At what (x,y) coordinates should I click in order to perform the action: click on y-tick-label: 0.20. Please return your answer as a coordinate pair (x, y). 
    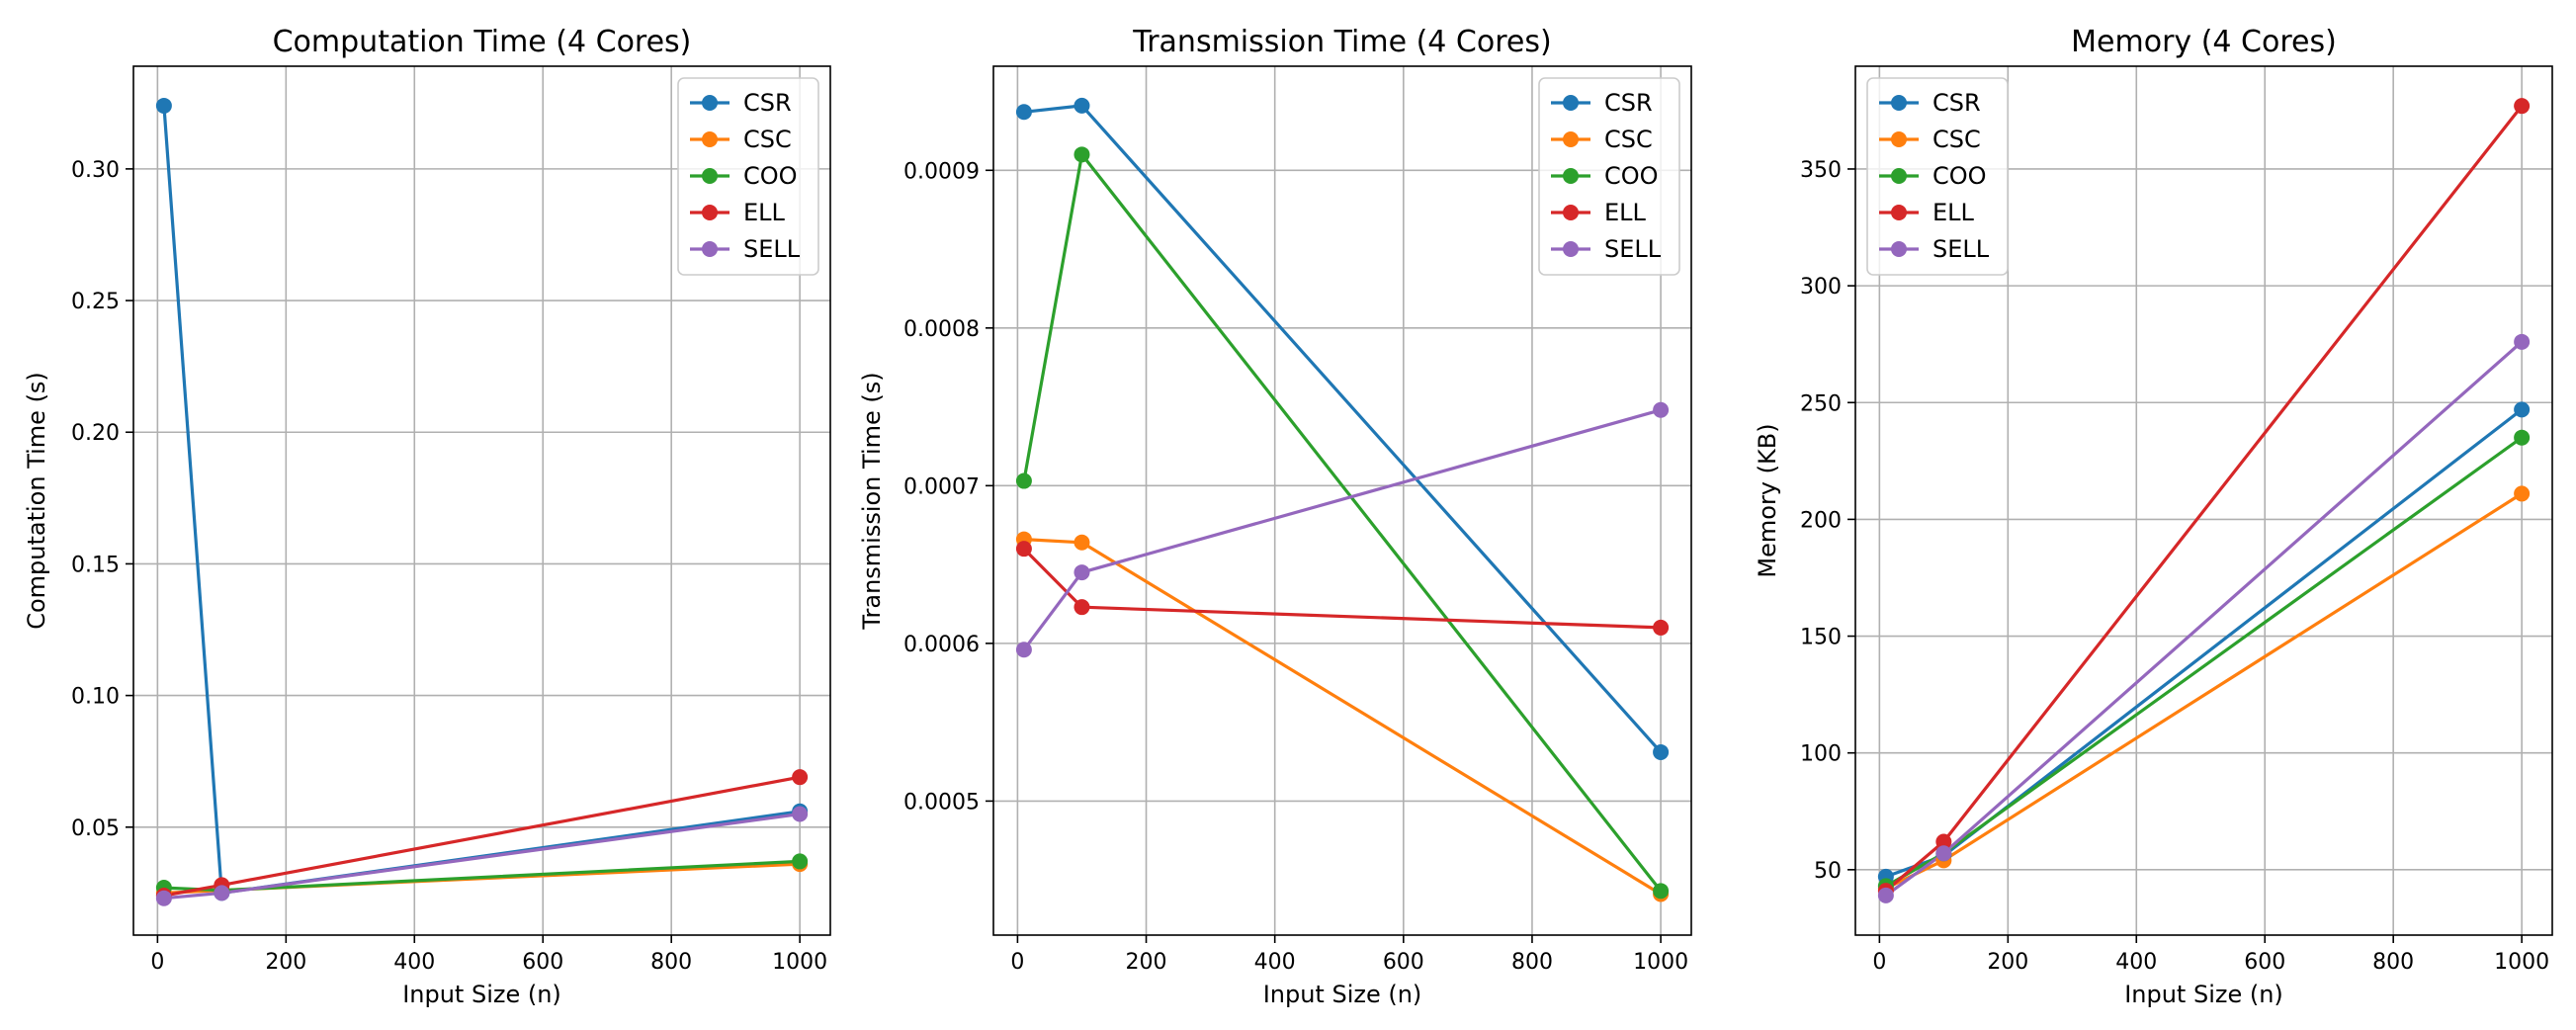
    Looking at the image, I should click on (95, 434).